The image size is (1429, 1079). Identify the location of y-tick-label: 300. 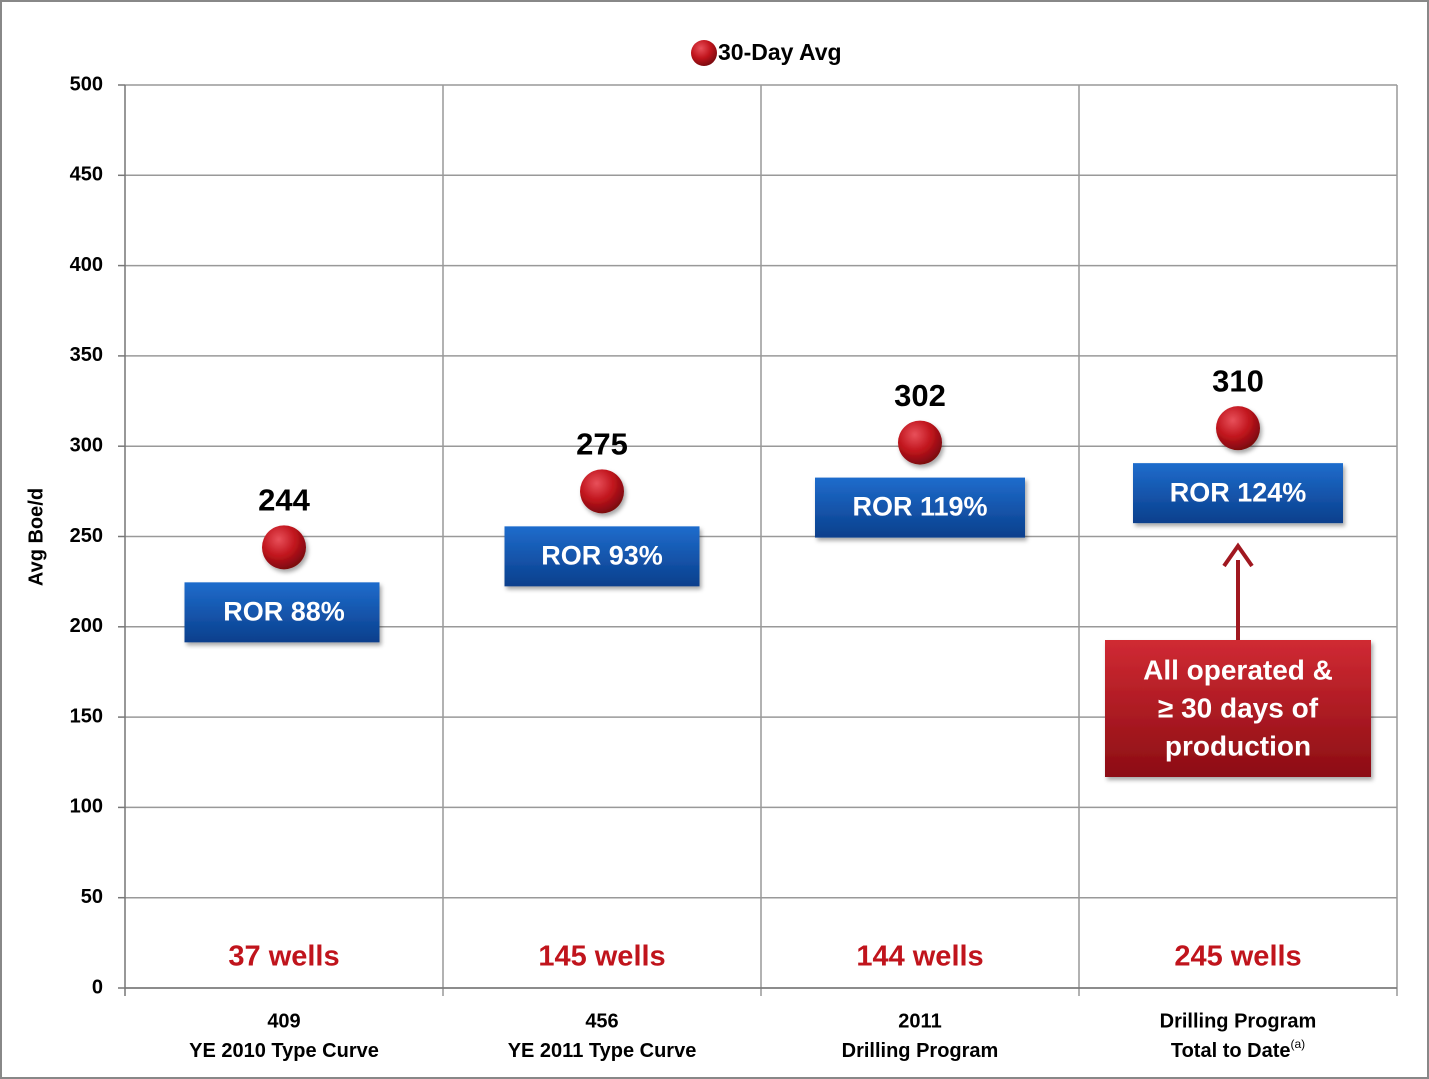
(86, 445).